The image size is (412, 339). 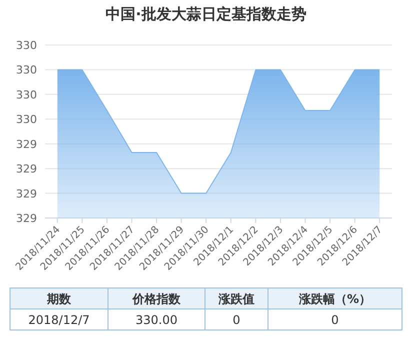 I want to click on text: 2018/12/7, so click(x=59, y=320).